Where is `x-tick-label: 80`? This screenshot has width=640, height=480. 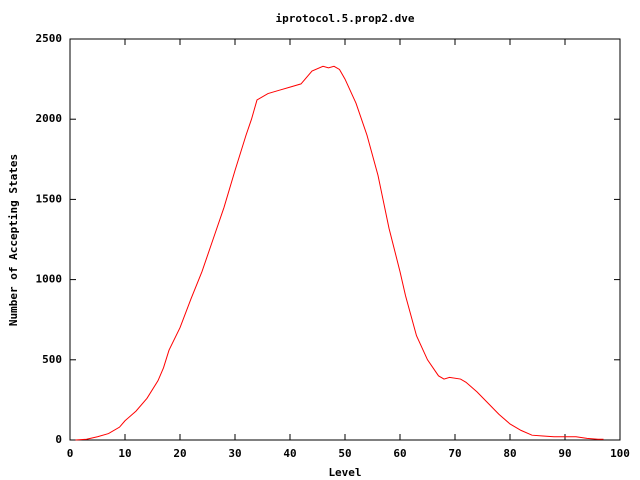
x-tick-label: 80 is located at coordinates (509, 453).